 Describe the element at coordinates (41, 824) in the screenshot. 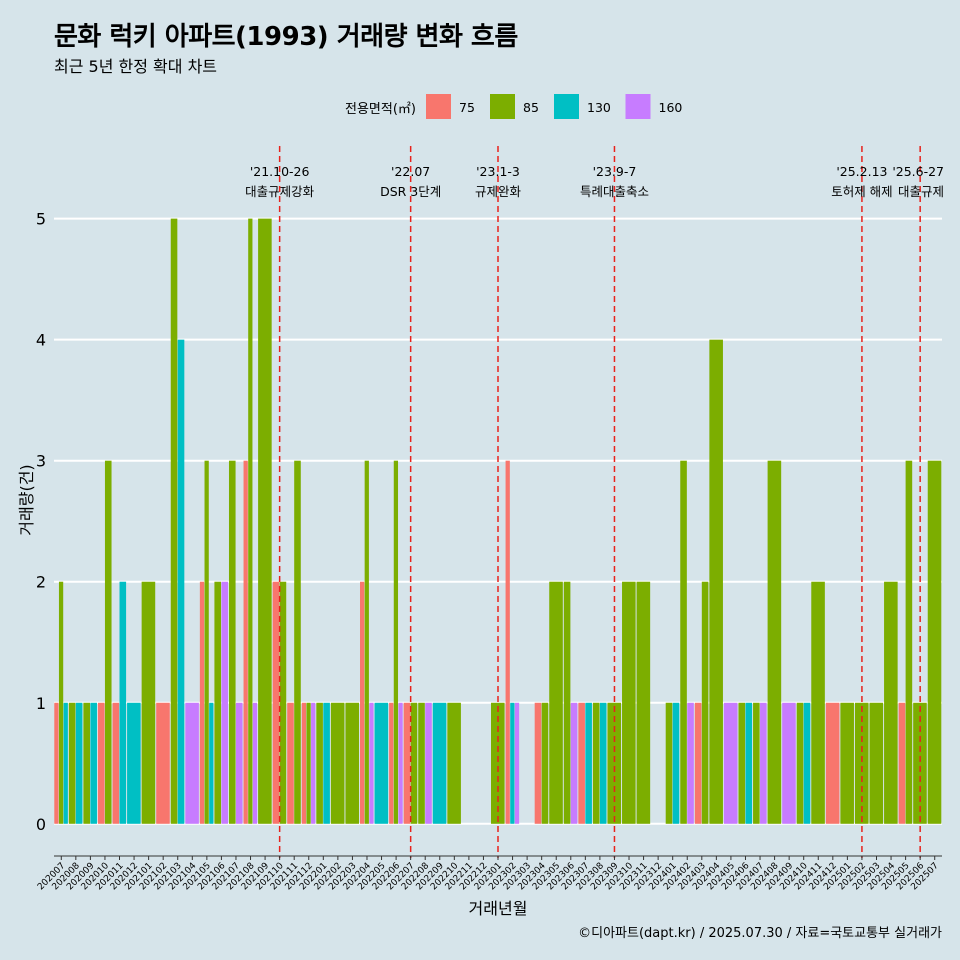

I see `y-tick-label: 0` at that location.